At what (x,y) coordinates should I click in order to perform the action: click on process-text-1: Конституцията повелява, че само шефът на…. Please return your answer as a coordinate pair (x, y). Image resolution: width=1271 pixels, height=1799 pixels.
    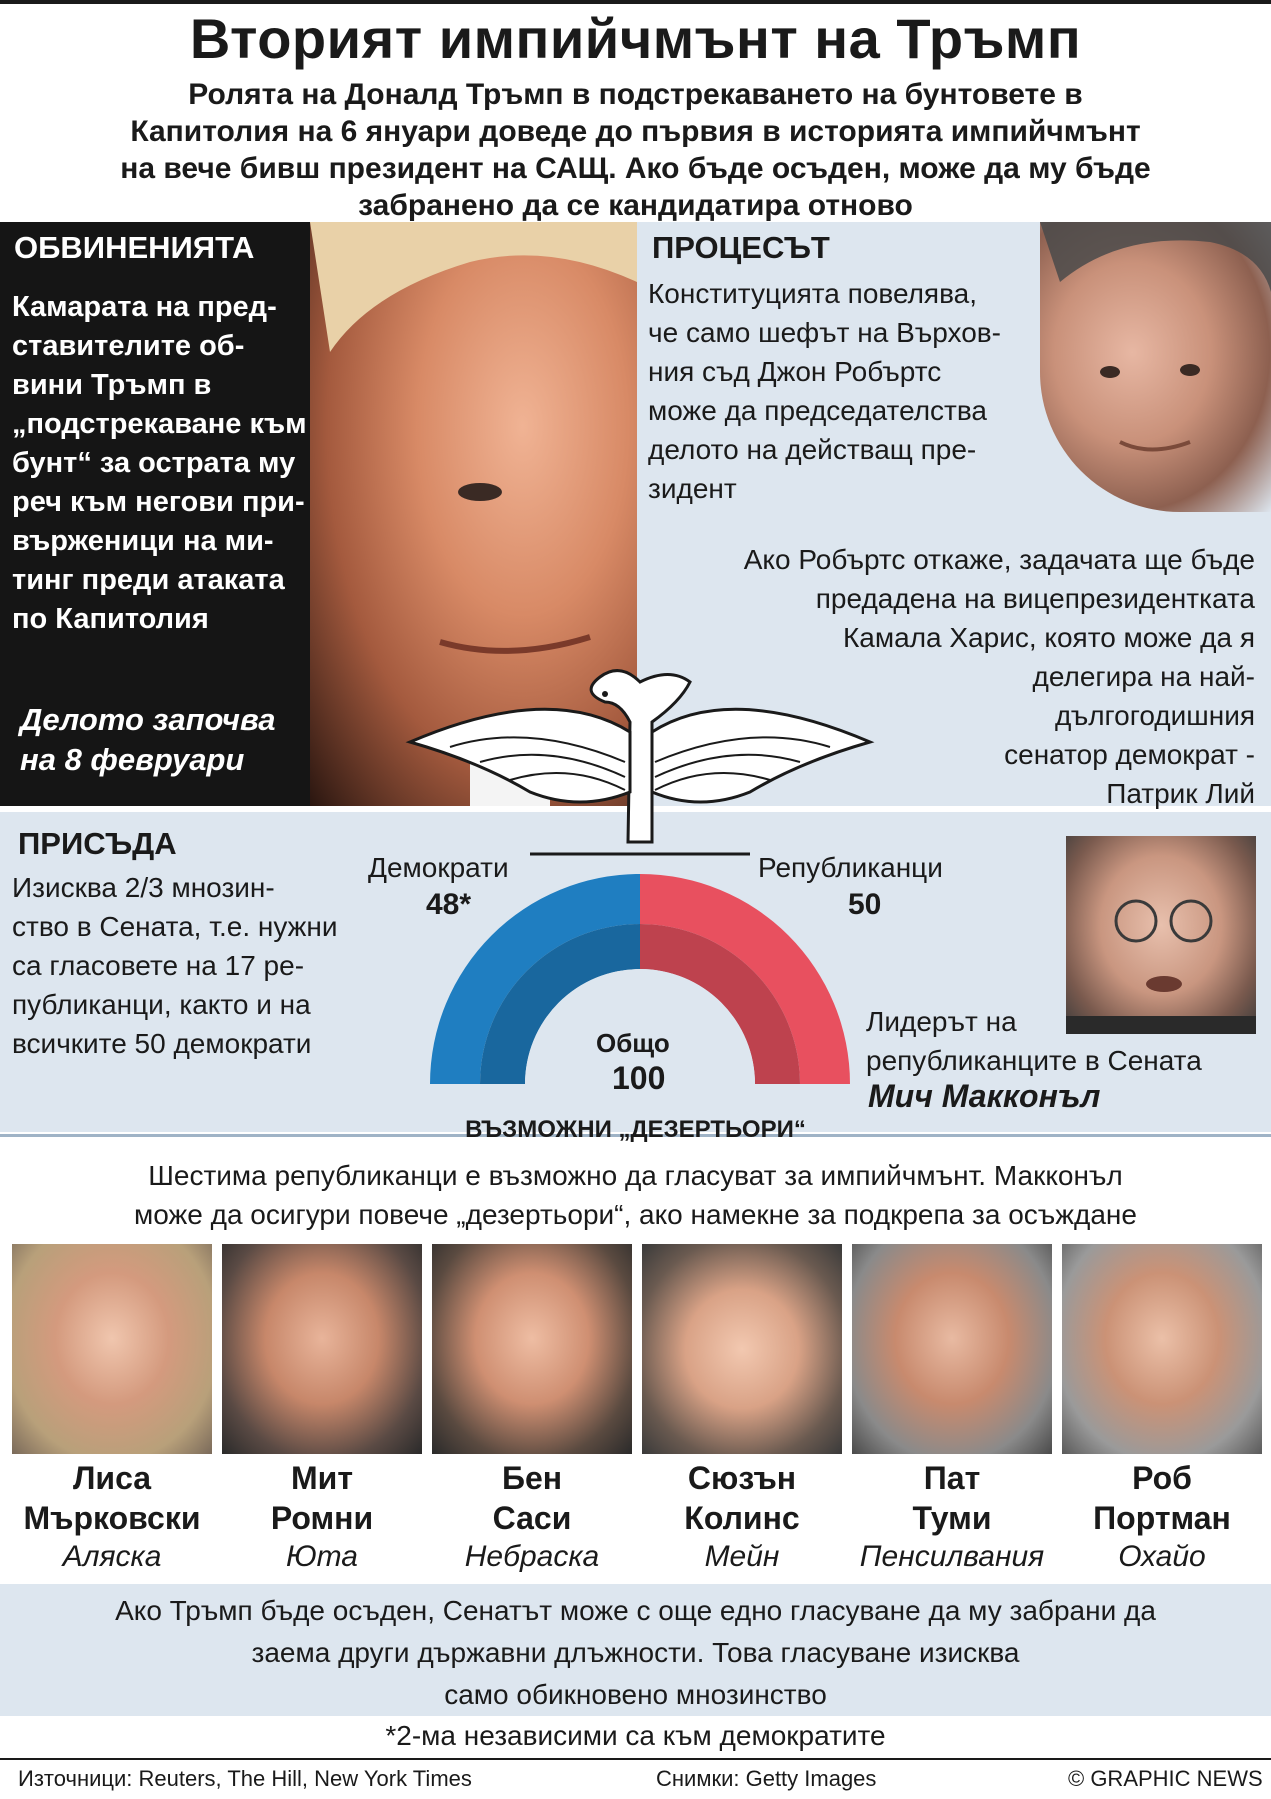
    Looking at the image, I should click on (858, 391).